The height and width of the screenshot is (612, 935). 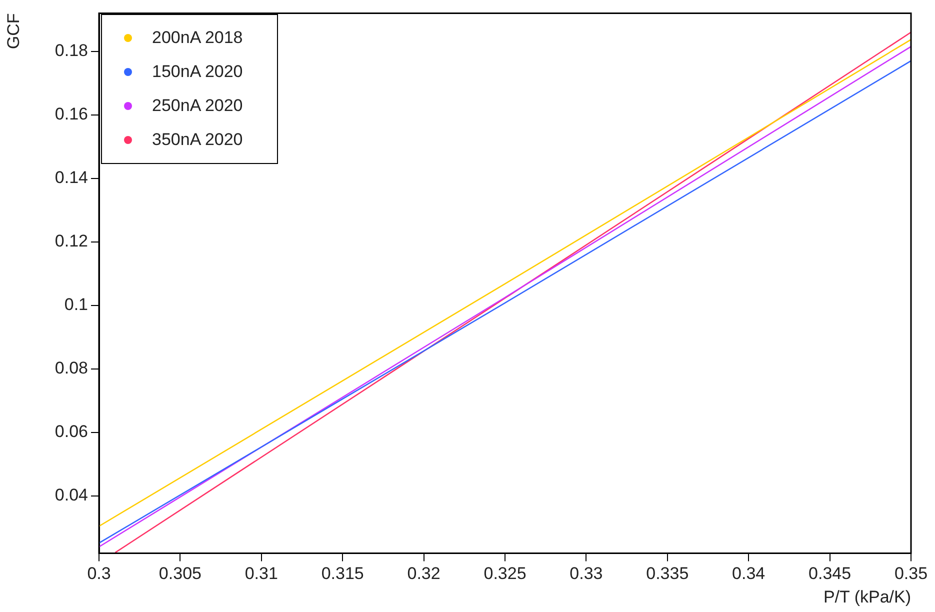 I want to click on x-tick-label: 0.345, so click(x=830, y=574).